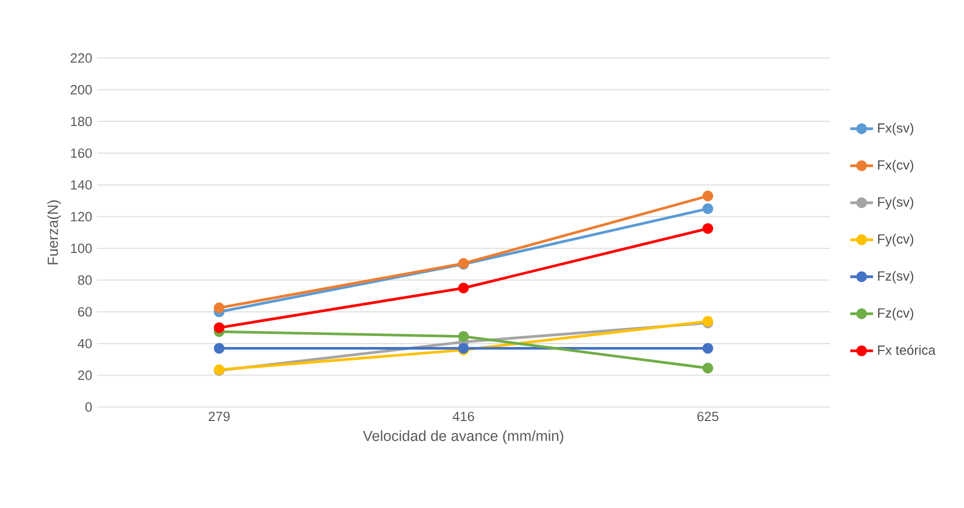 The height and width of the screenshot is (508, 964). I want to click on y-tick-label: 180, so click(81, 121).